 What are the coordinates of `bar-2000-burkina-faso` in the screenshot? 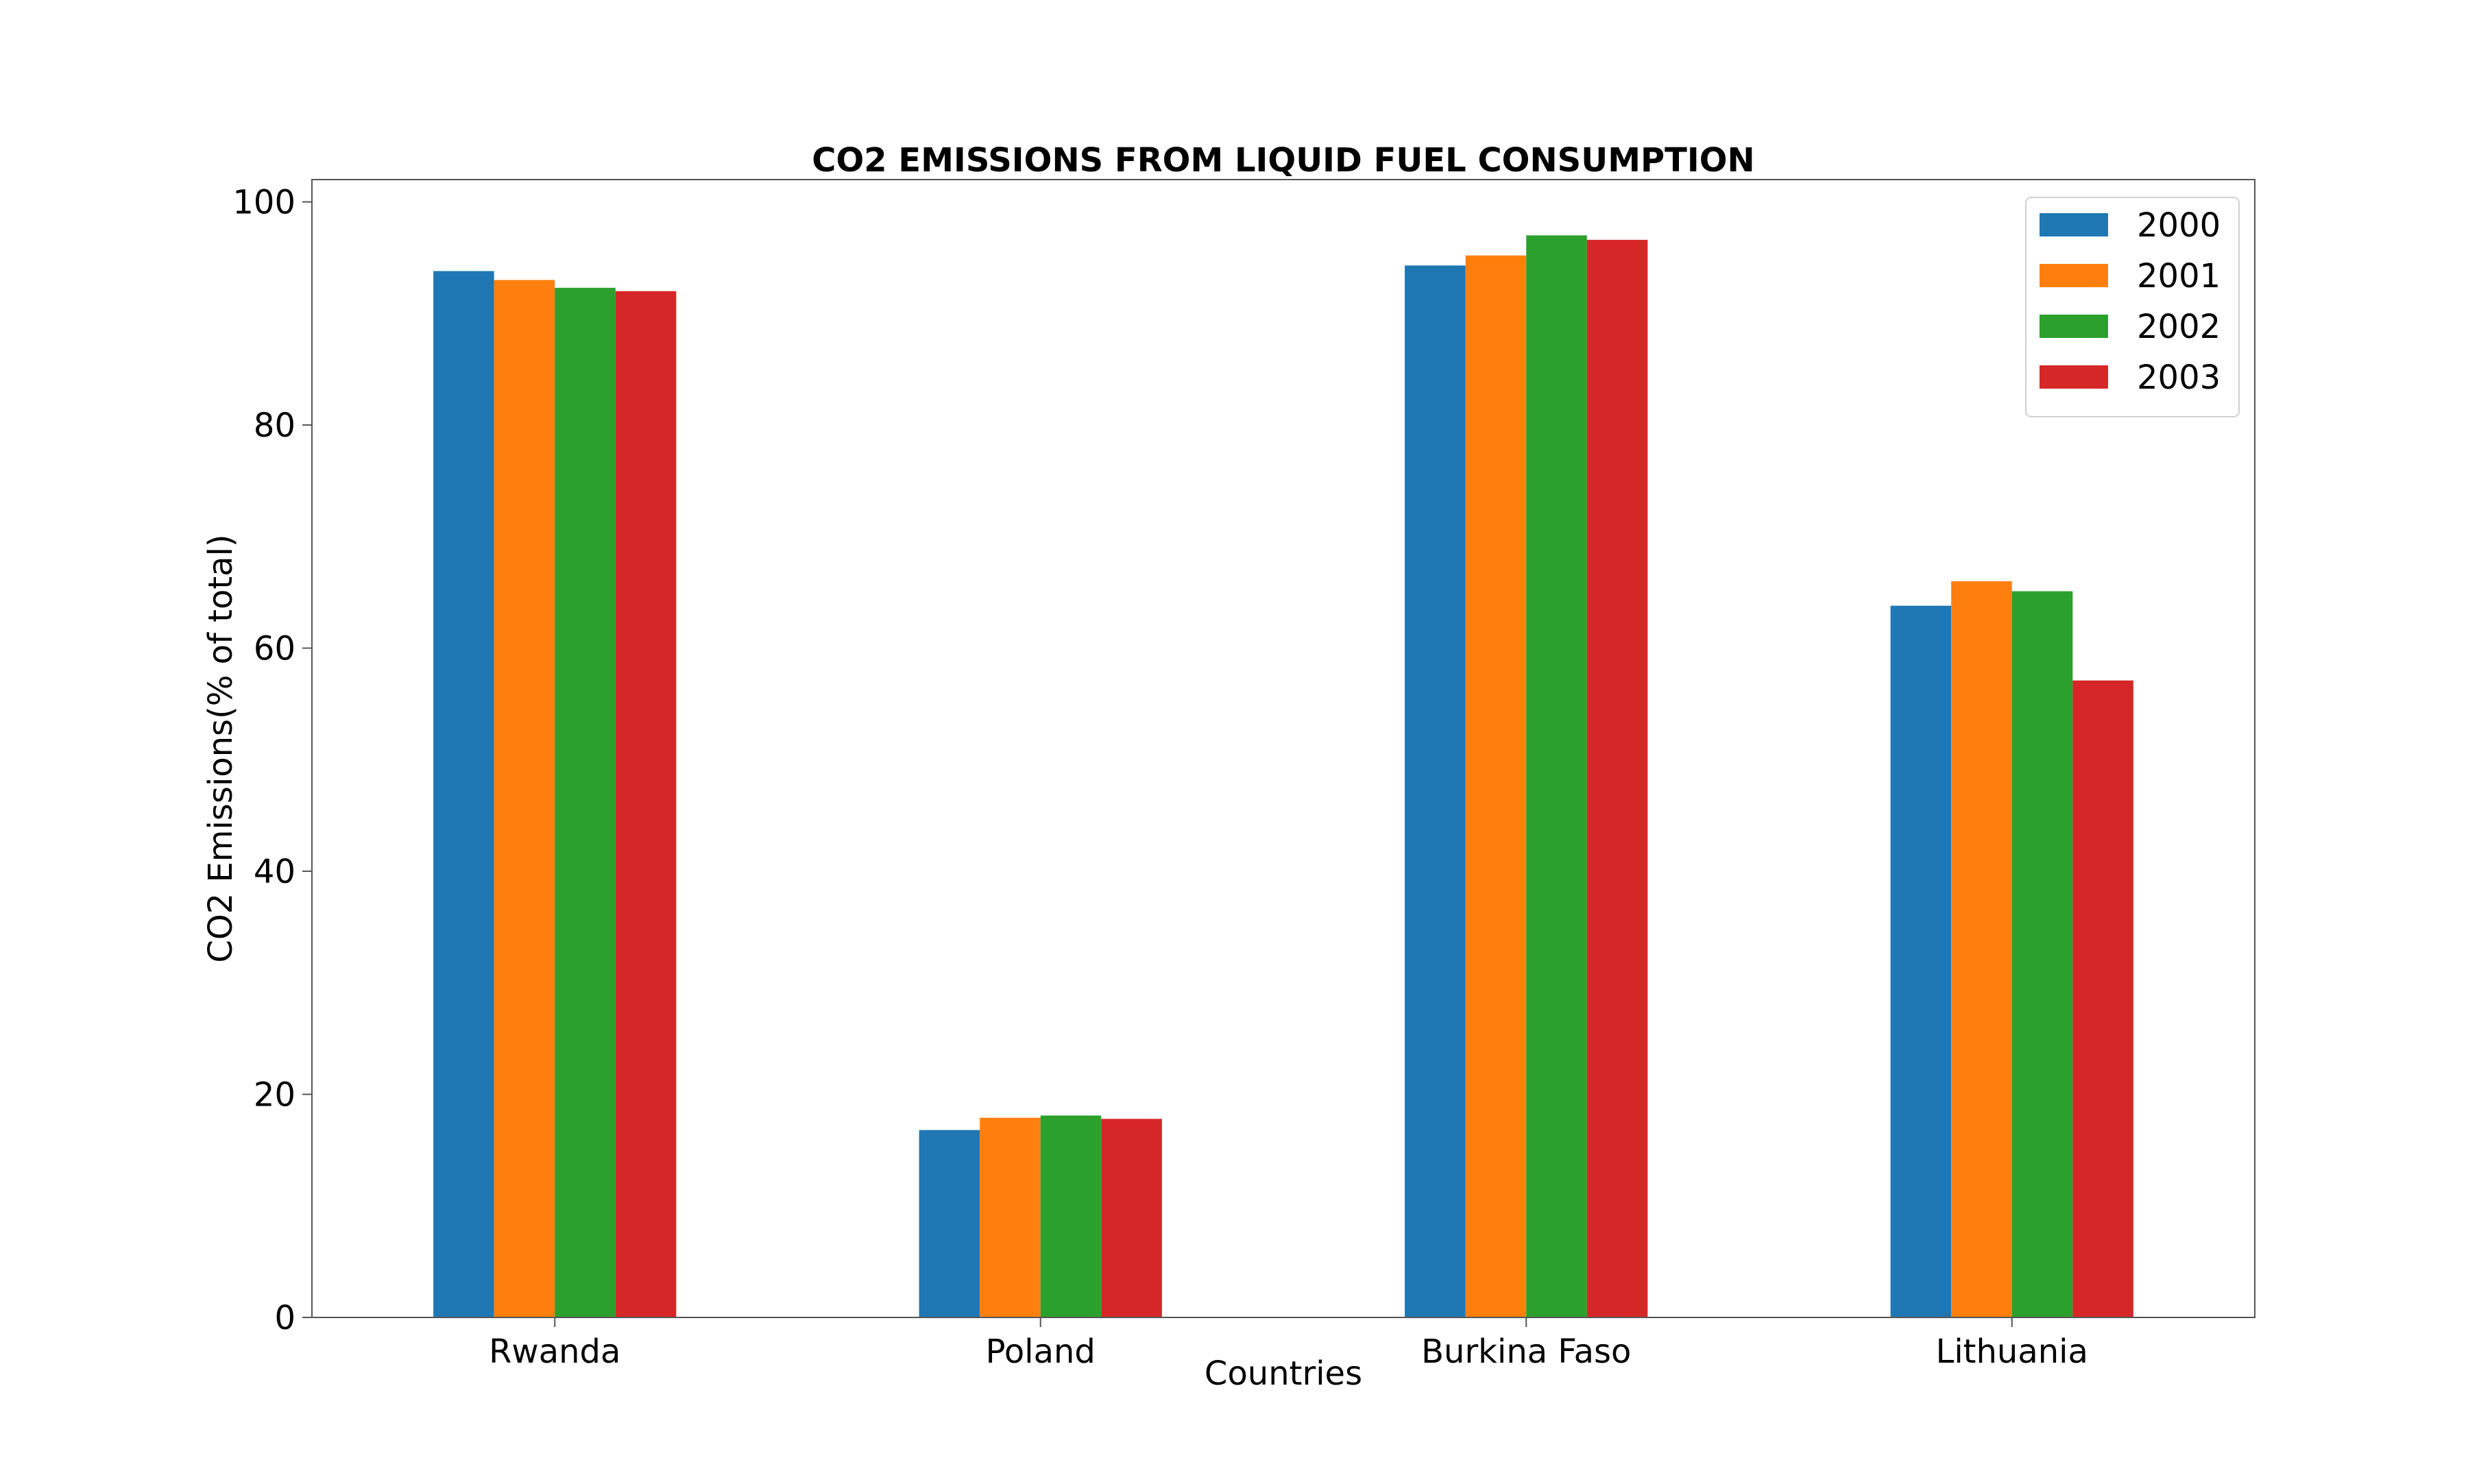 It's located at (1436, 791).